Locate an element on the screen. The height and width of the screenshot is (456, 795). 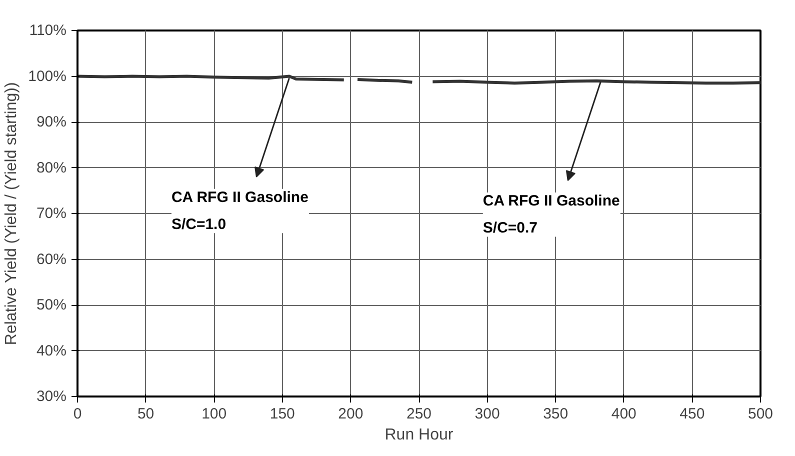
x-tick-label: 50 is located at coordinates (145, 414).